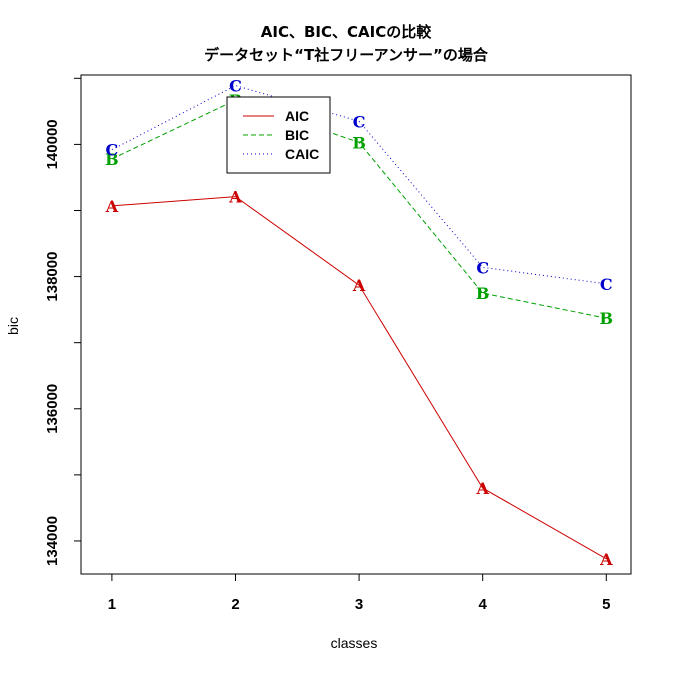 The height and width of the screenshot is (673, 673). What do you see at coordinates (278, 135) in the screenshot?
I see `legend: AIC BIC CAIC` at bounding box center [278, 135].